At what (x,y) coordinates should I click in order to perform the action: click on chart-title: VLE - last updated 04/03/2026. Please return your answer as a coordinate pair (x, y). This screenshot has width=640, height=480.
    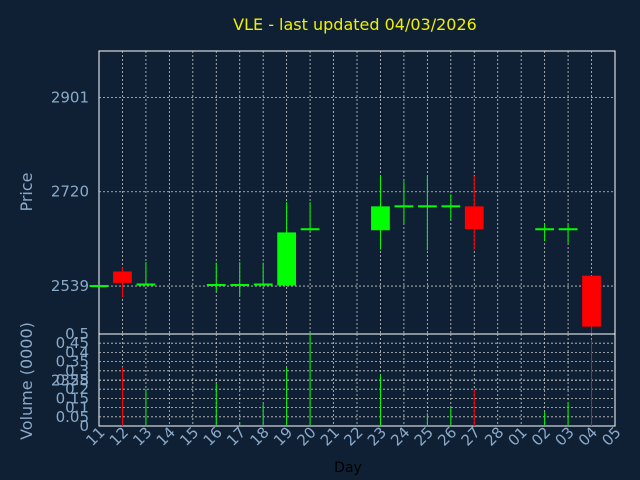
    Looking at the image, I should click on (355, 24).